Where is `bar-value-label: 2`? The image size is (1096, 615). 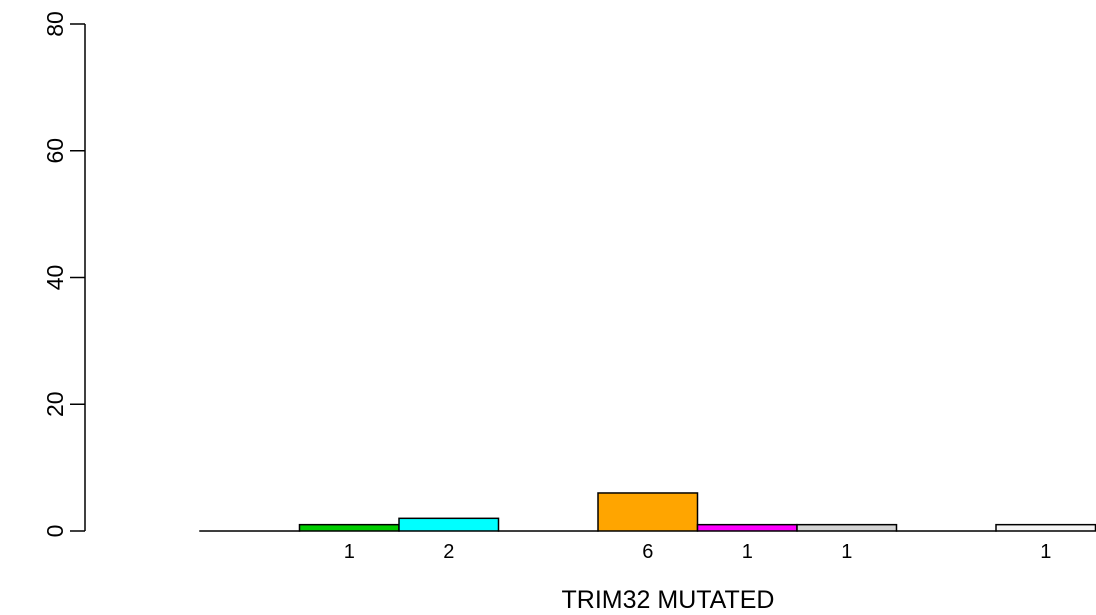
bar-value-label: 2 is located at coordinates (448, 552).